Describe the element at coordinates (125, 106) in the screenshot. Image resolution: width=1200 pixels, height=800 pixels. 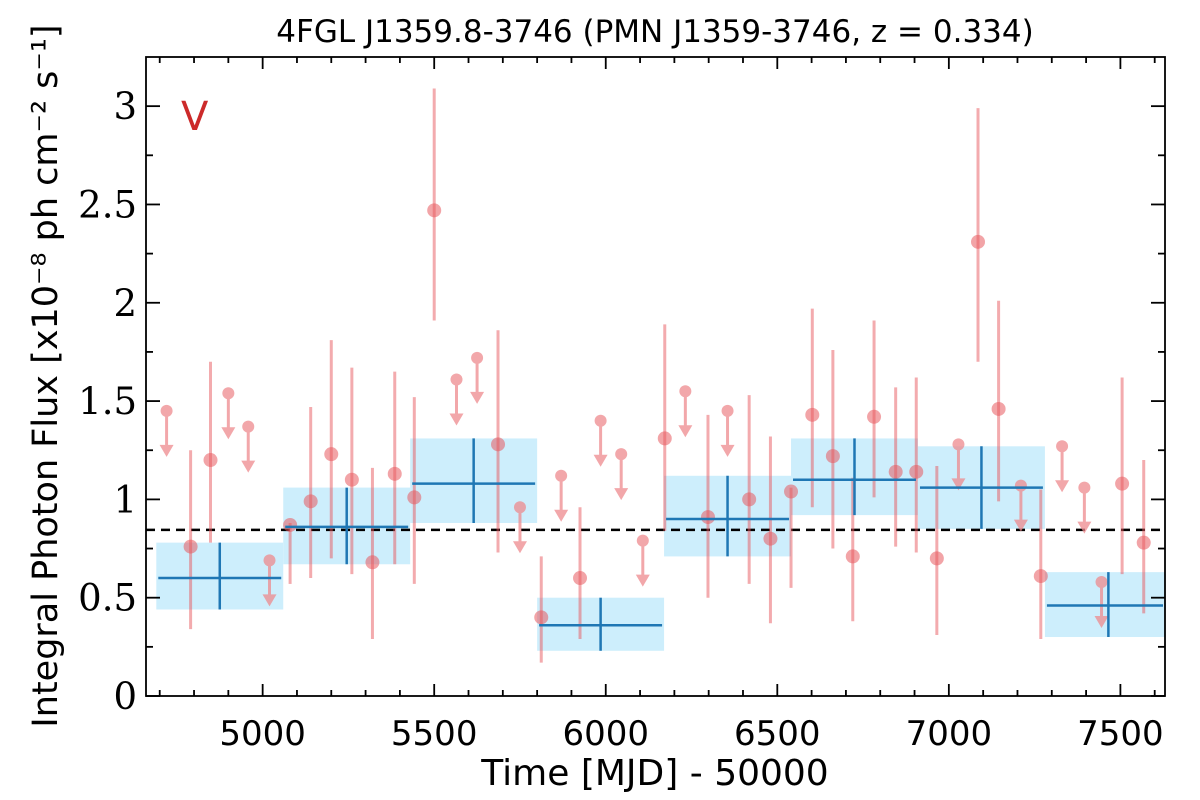
I see `y-tick-label: 3` at that location.